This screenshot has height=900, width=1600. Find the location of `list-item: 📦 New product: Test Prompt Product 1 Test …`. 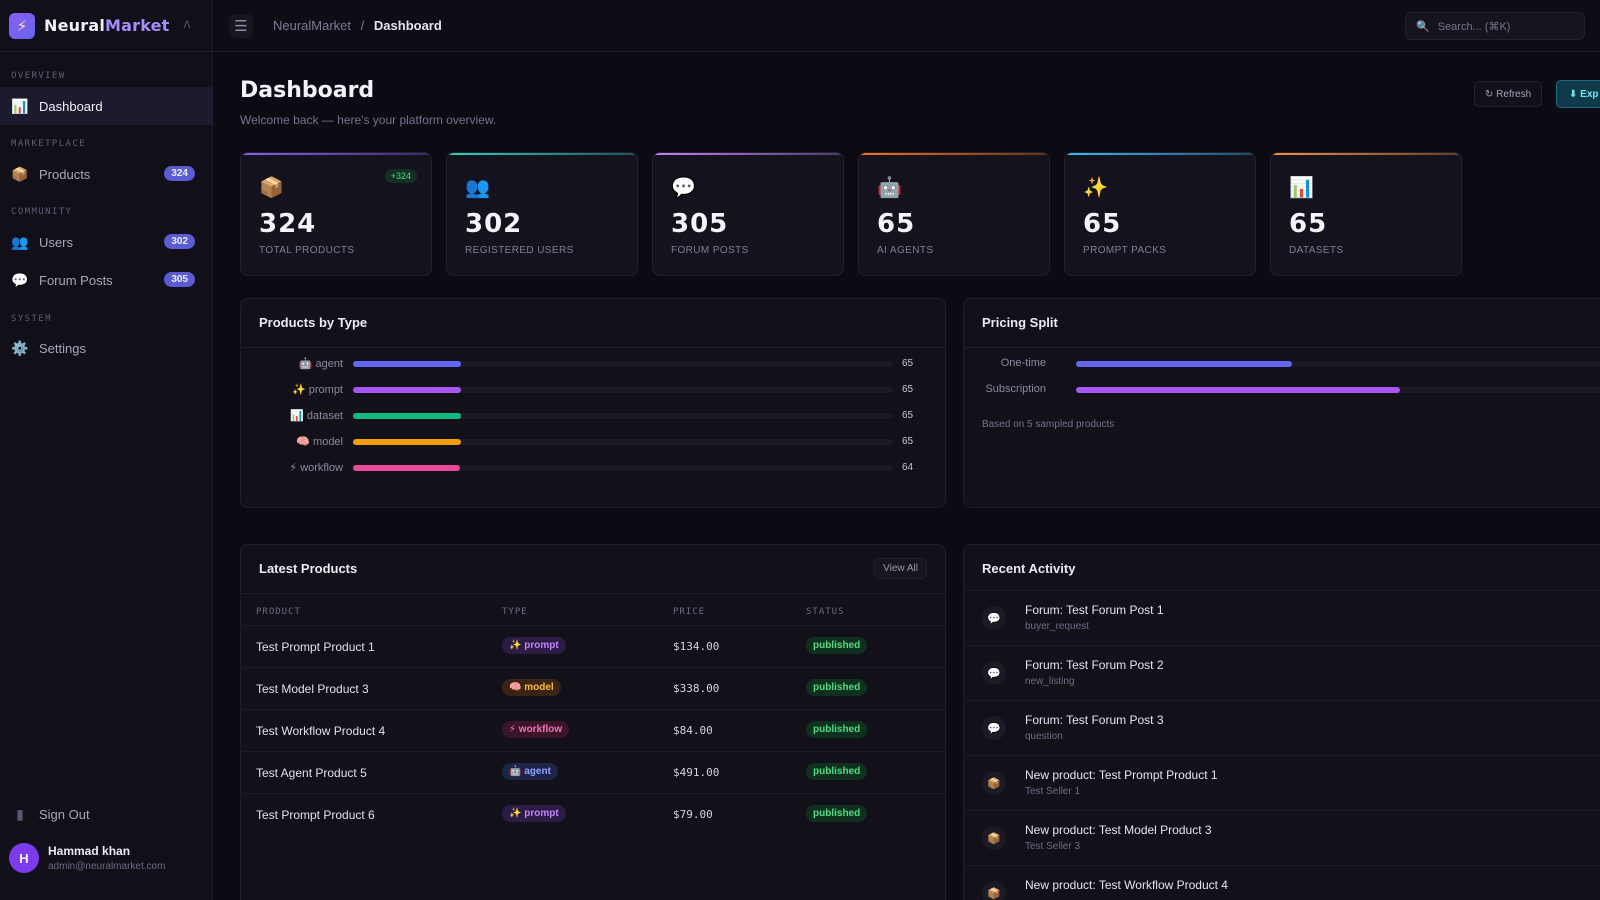

list-item: 📦 New product: Test Prompt Product 1 Test … is located at coordinates (1282, 782).